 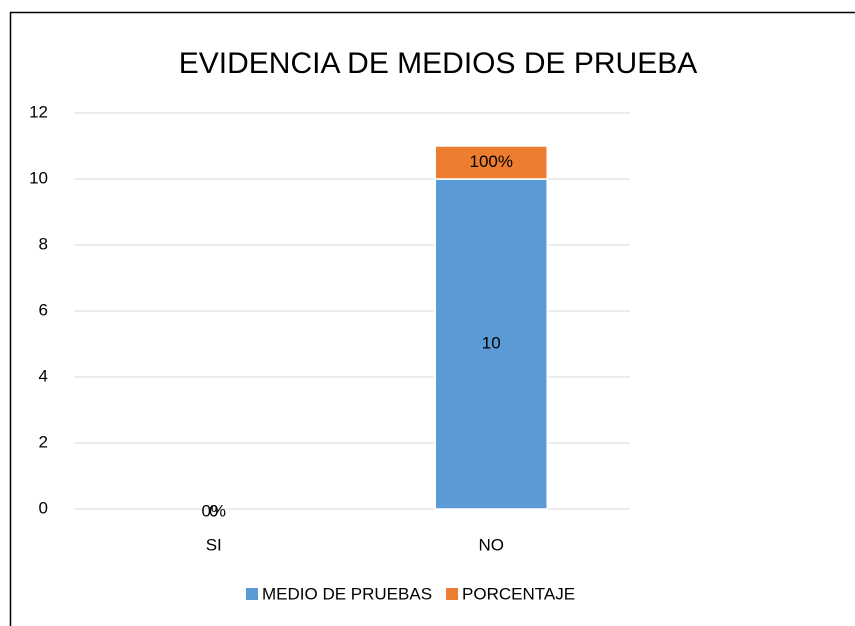 I want to click on y-tick-label: 10, so click(x=38, y=177).